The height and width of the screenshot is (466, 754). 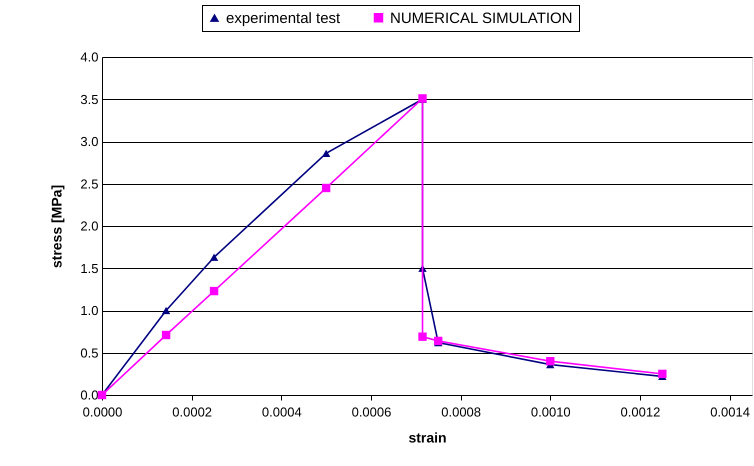 What do you see at coordinates (102, 412) in the screenshot?
I see `x-tick-label: 0.0000` at bounding box center [102, 412].